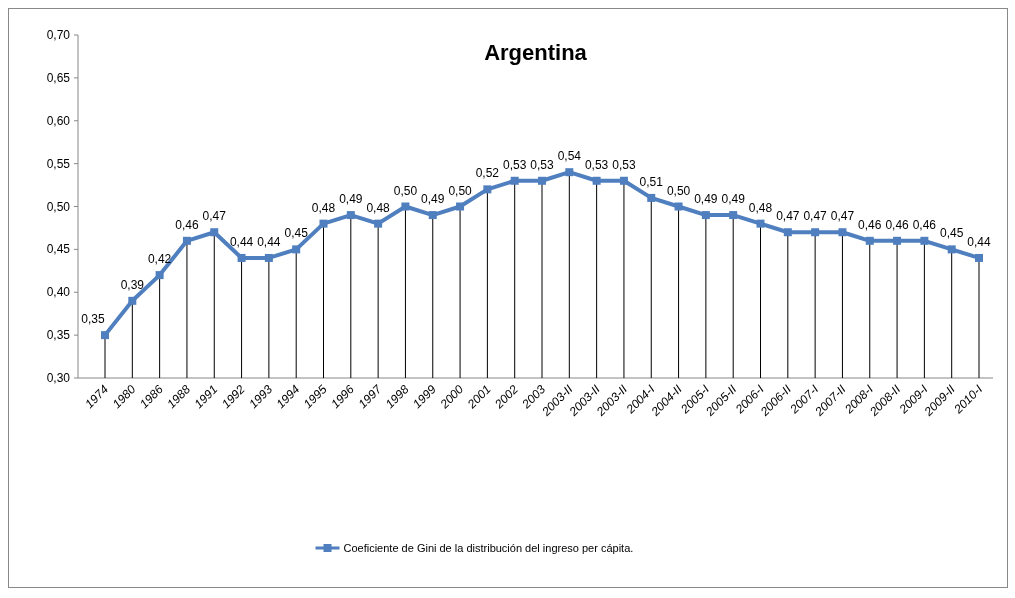  I want to click on y-tick-label: 0,65, so click(58, 77).